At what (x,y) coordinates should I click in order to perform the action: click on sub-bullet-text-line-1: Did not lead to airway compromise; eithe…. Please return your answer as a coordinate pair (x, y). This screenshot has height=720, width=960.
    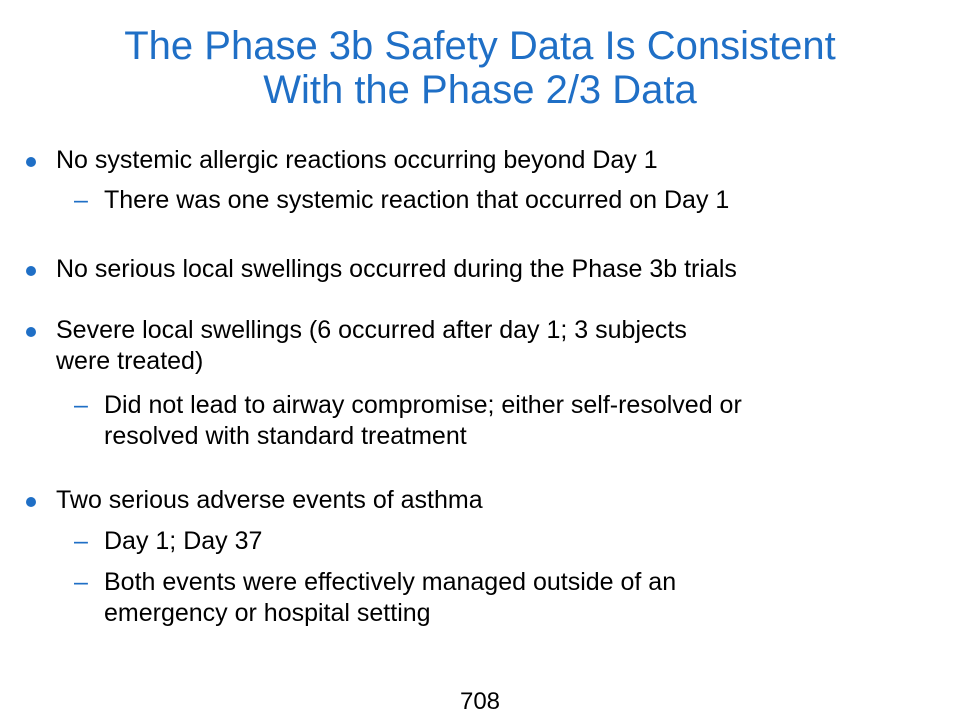
    Looking at the image, I should click on (423, 405).